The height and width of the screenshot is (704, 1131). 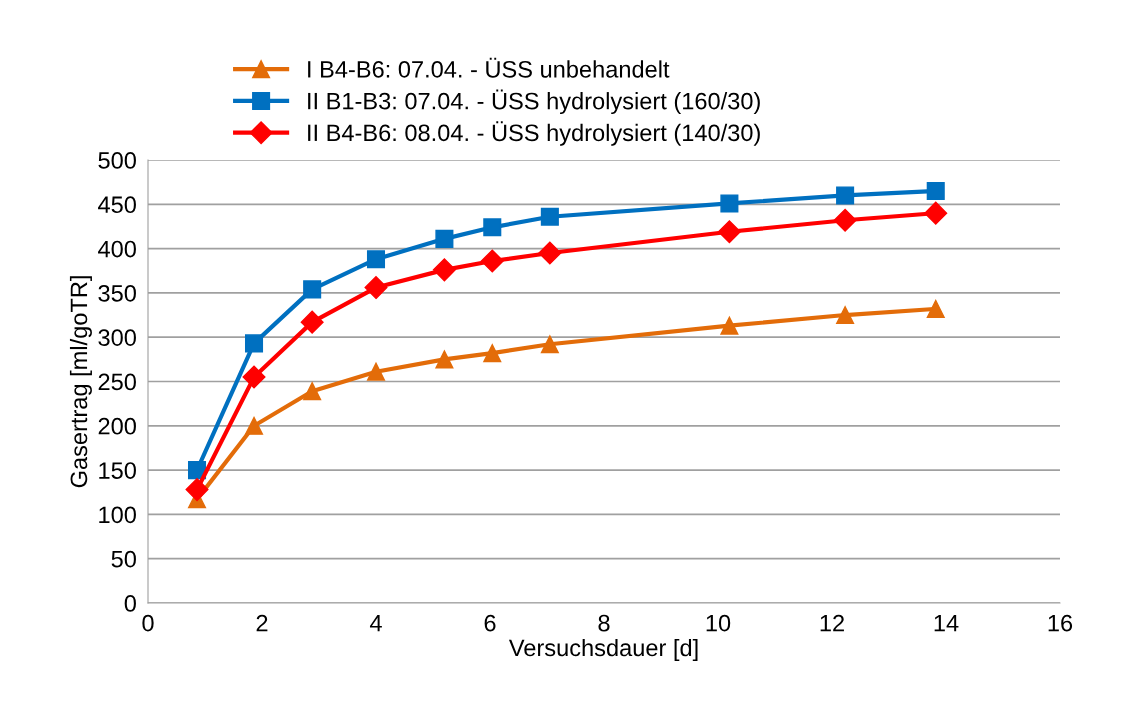 I want to click on legend-label: II B1-B3: 07.04. - ÜSS hydrolysiert (160/30), so click(x=534, y=102).